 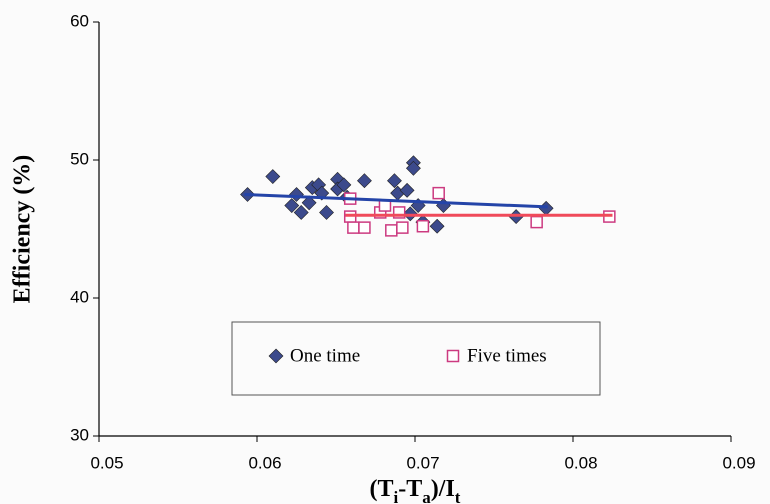 I want to click on x-tick-label: 0.05, so click(x=106, y=462).